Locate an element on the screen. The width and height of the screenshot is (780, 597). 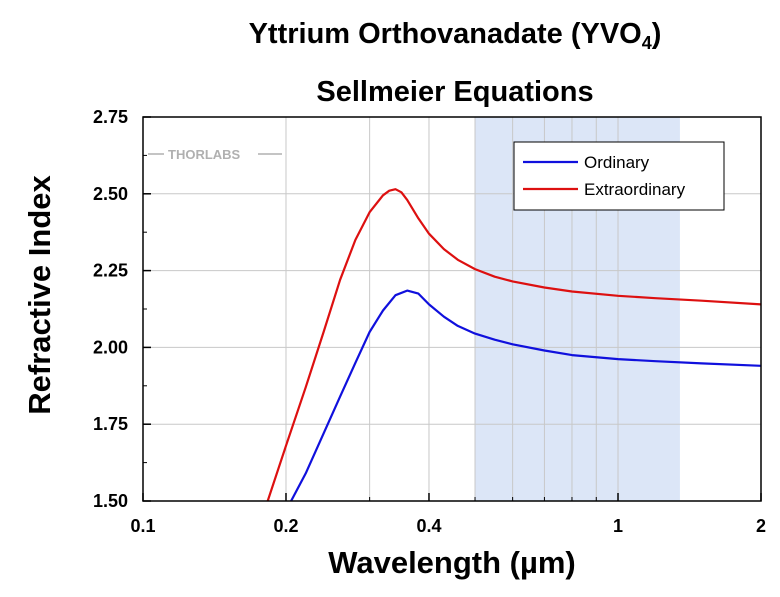
y-tick-label: 2.50 is located at coordinates (110, 194).